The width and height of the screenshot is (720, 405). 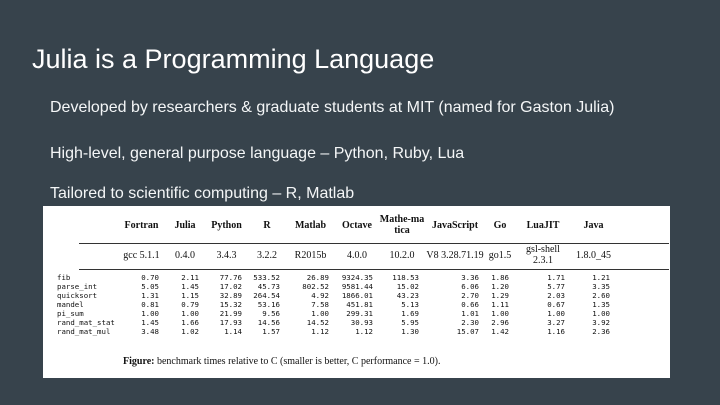 I want to click on benchmark-value: 30.93, so click(x=361, y=322).